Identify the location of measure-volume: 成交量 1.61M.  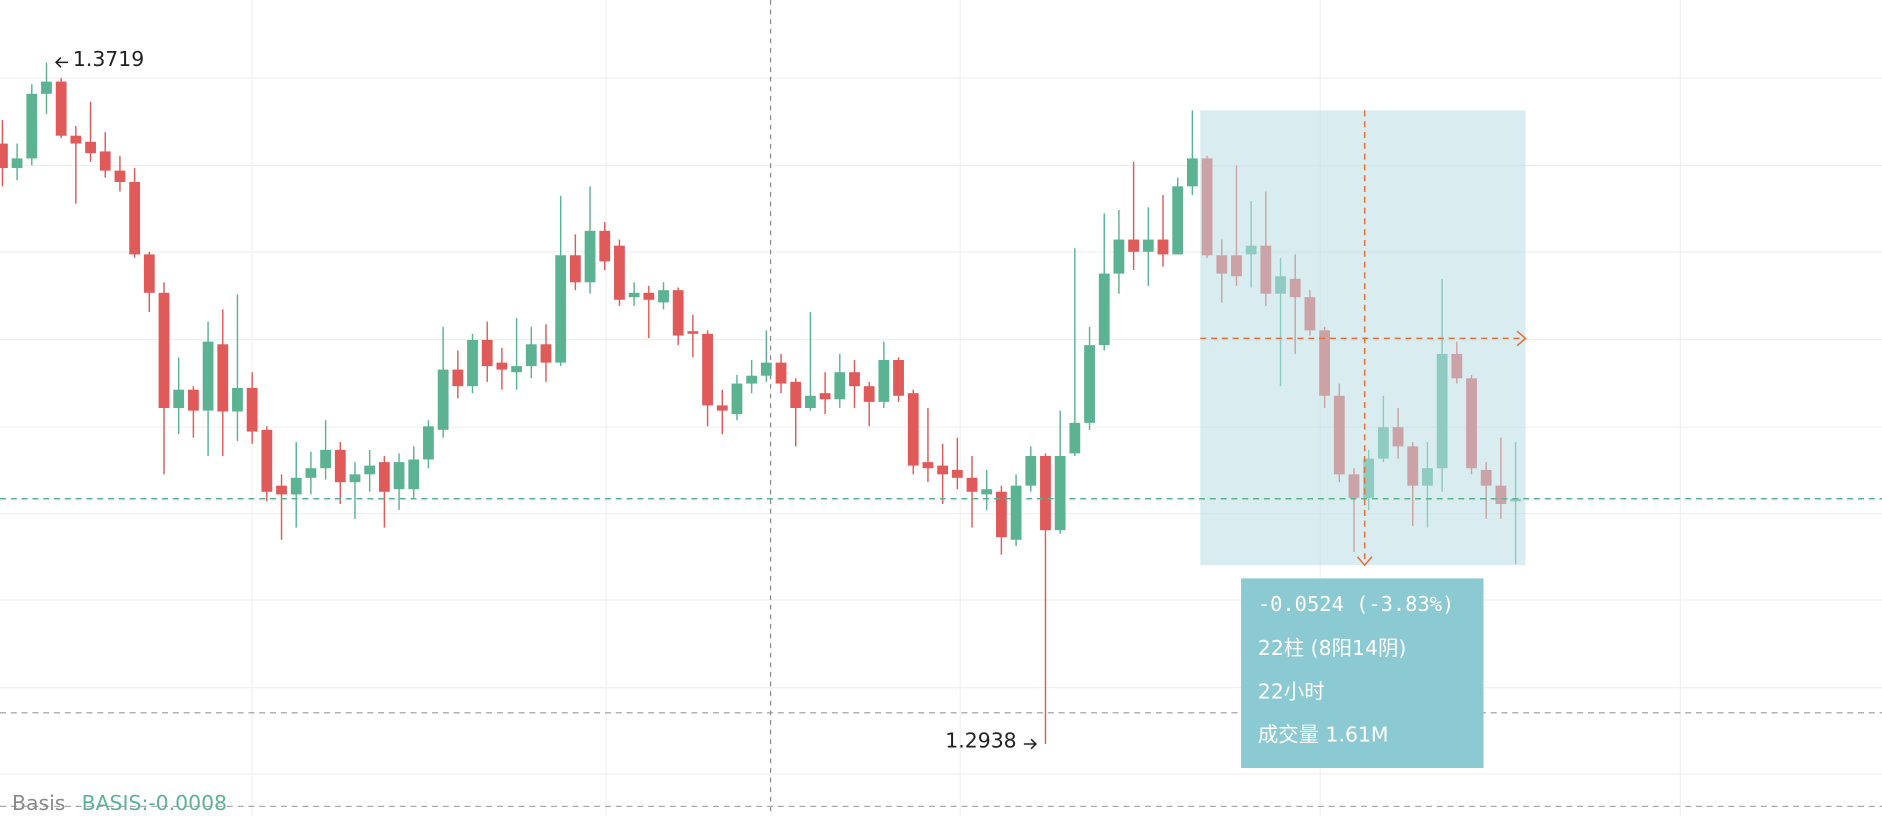
(1323, 735).